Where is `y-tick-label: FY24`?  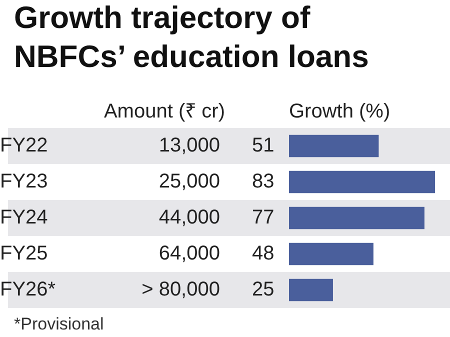
y-tick-label: FY24 is located at coordinates (24, 217).